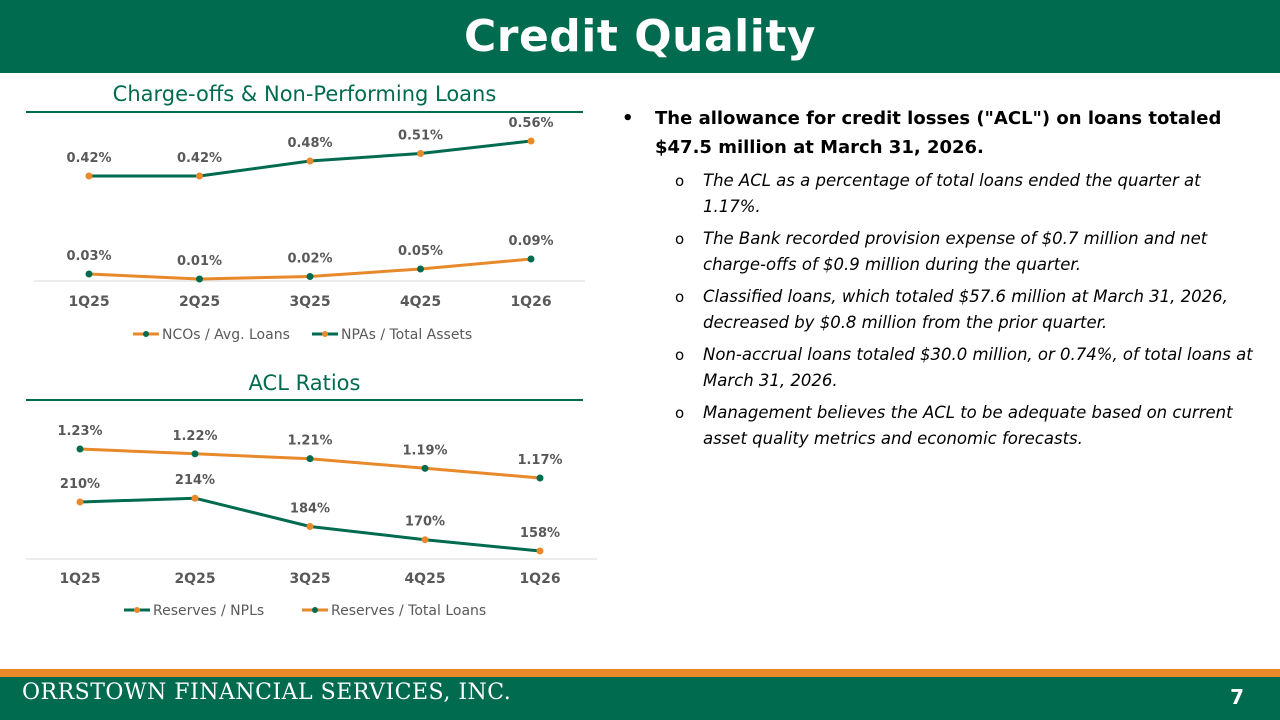 Image resolution: width=1280 pixels, height=720 pixels. Describe the element at coordinates (304, 94) in the screenshot. I see `chart-title-nco: Charge-offs & Non-Performing Loans` at that location.